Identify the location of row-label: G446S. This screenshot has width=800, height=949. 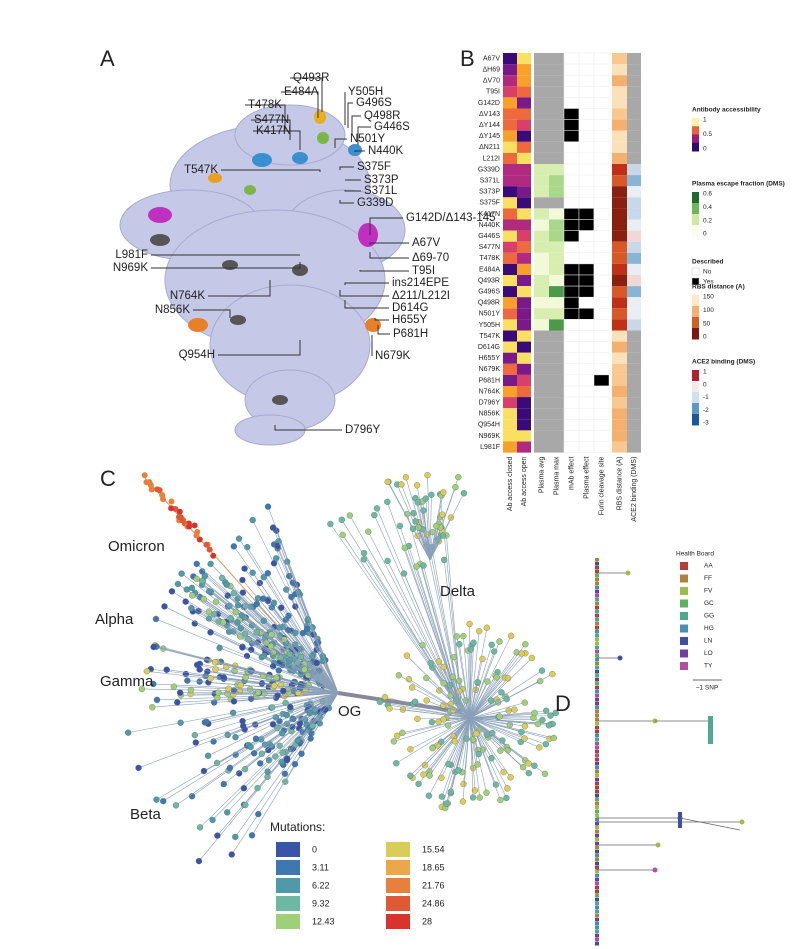
(489, 236).